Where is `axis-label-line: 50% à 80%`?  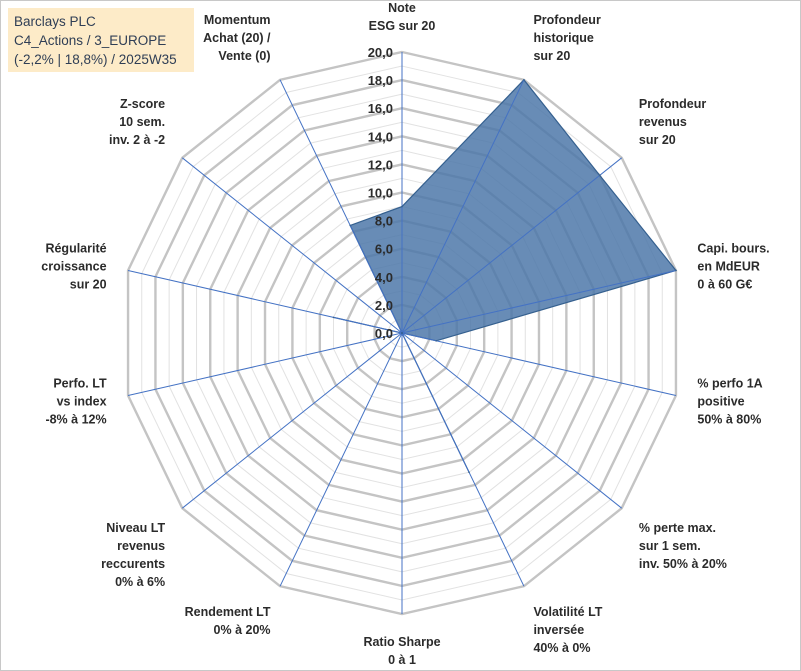 axis-label-line: 50% à 80% is located at coordinates (729, 419).